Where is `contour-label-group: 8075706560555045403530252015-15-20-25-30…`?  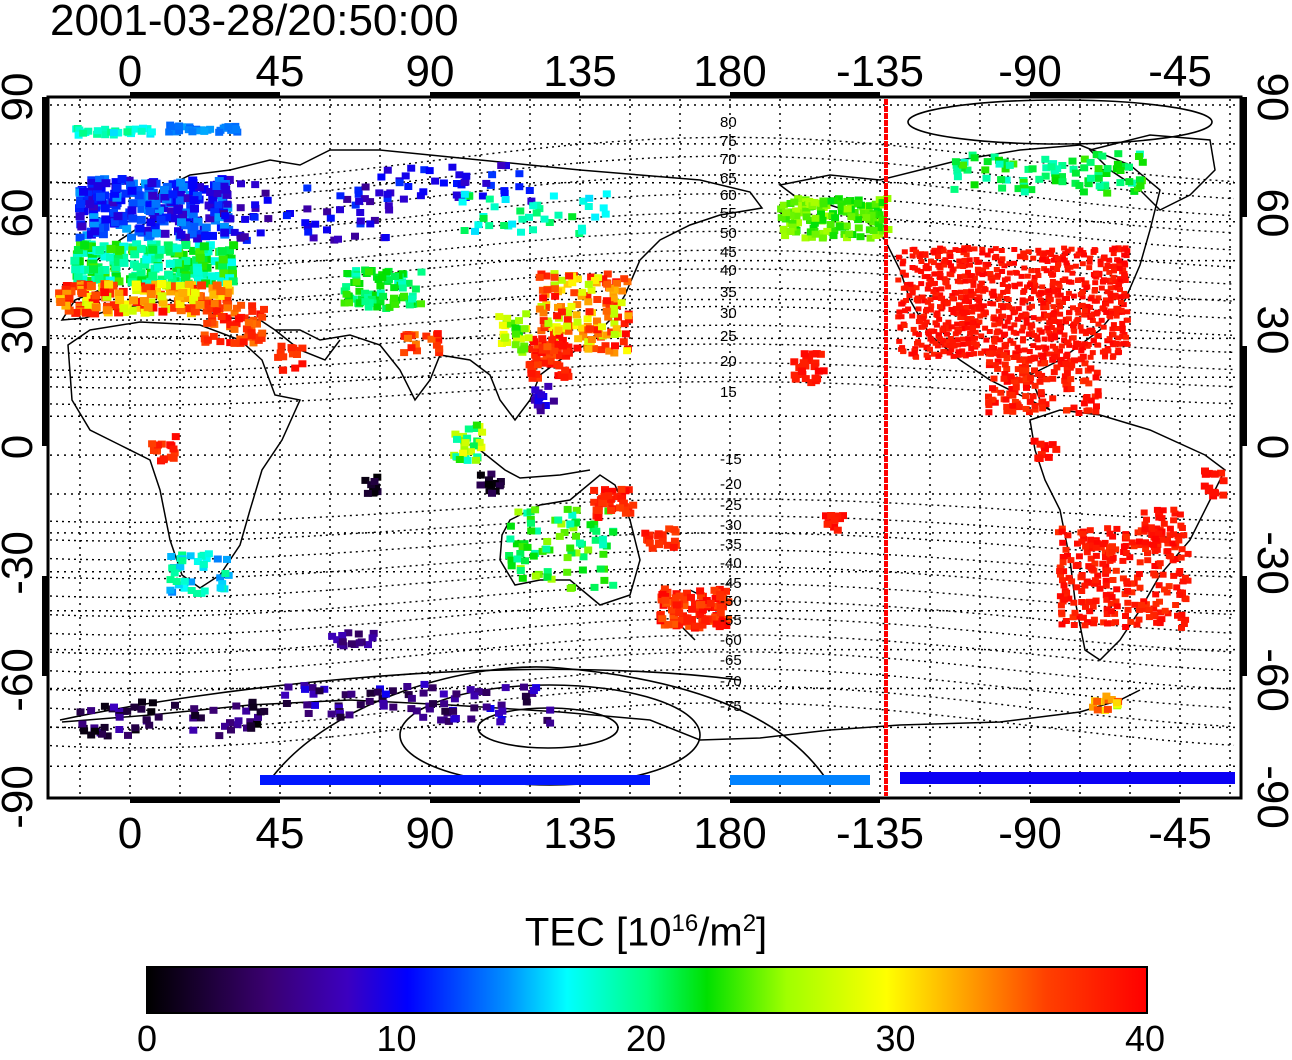
contour-label-group: 8075706560555045403530252015-15-20-25-30… is located at coordinates (731, 414).